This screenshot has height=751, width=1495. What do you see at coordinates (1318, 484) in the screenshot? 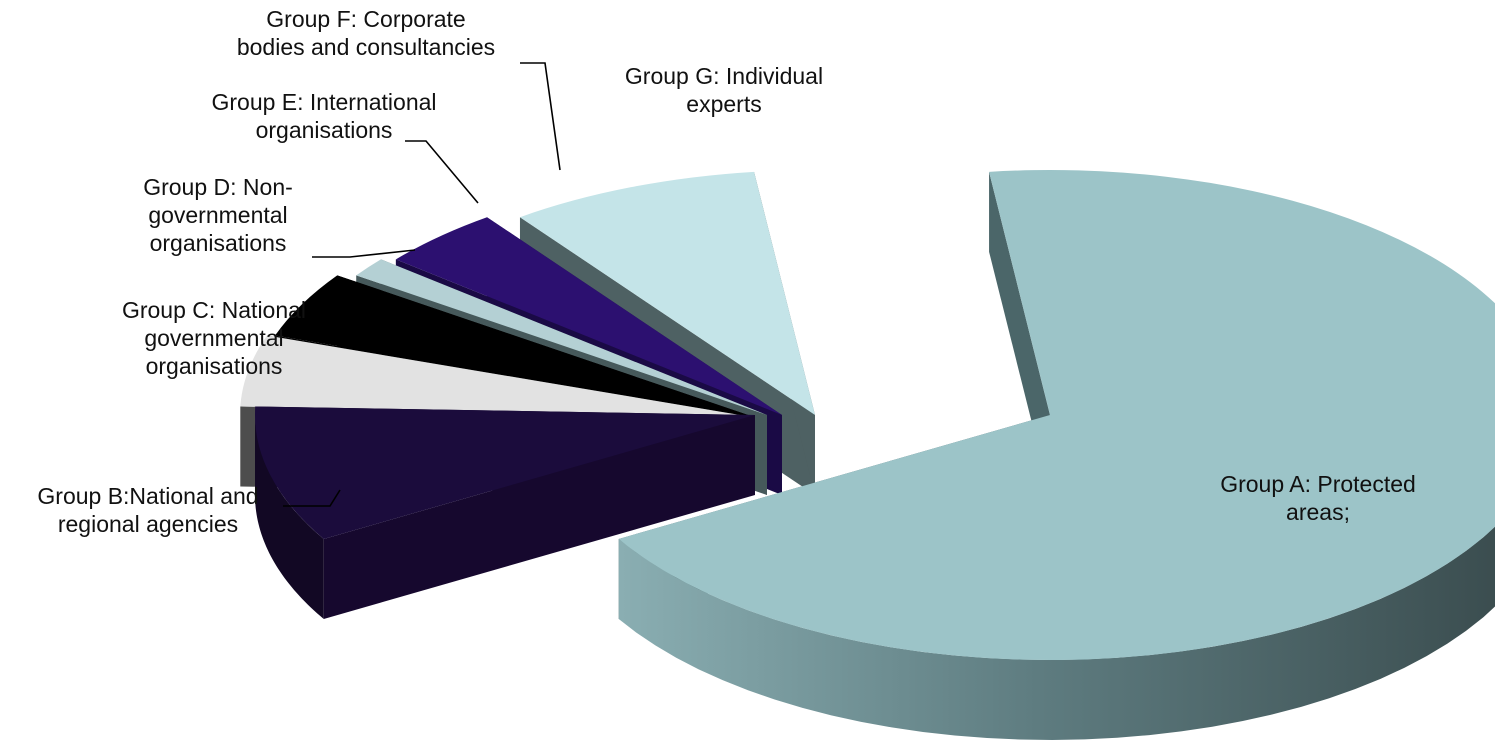
I see `slice-label-line: Group A: Protected` at bounding box center [1318, 484].